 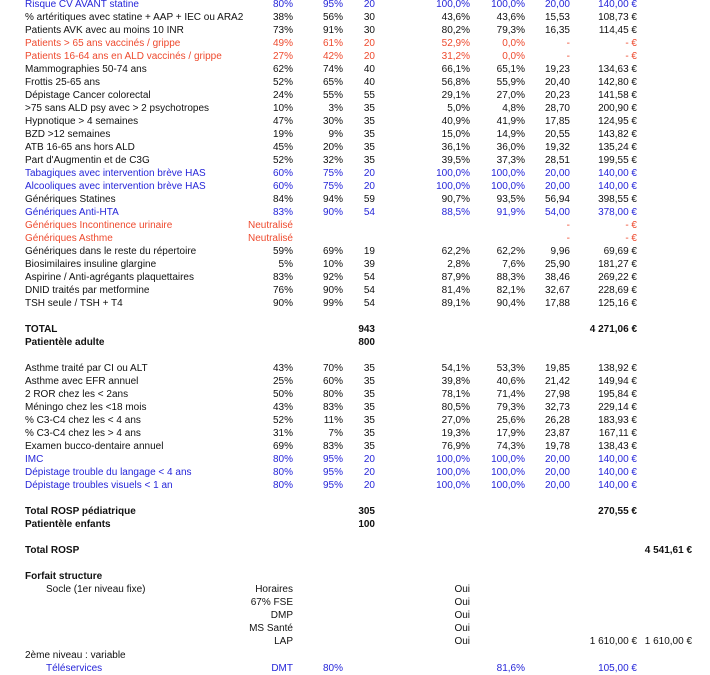 What do you see at coordinates (83, 434) in the screenshot?
I see `row-label: % C3-C4 chez les > 4 ans` at bounding box center [83, 434].